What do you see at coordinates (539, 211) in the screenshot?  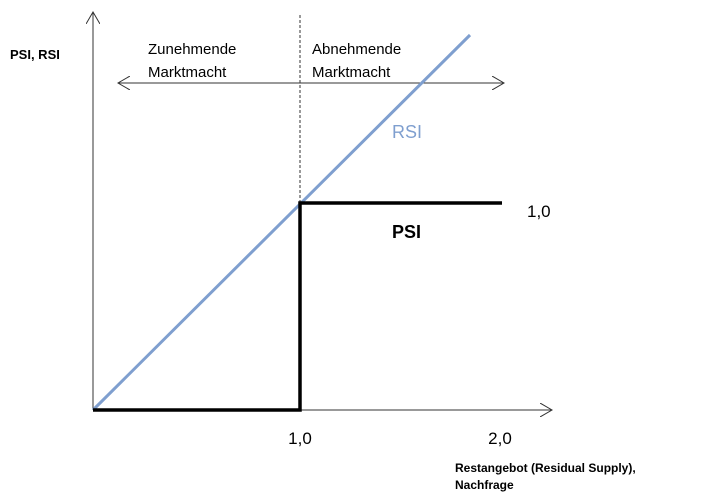 I see `y-tick-label: 1,0` at bounding box center [539, 211].